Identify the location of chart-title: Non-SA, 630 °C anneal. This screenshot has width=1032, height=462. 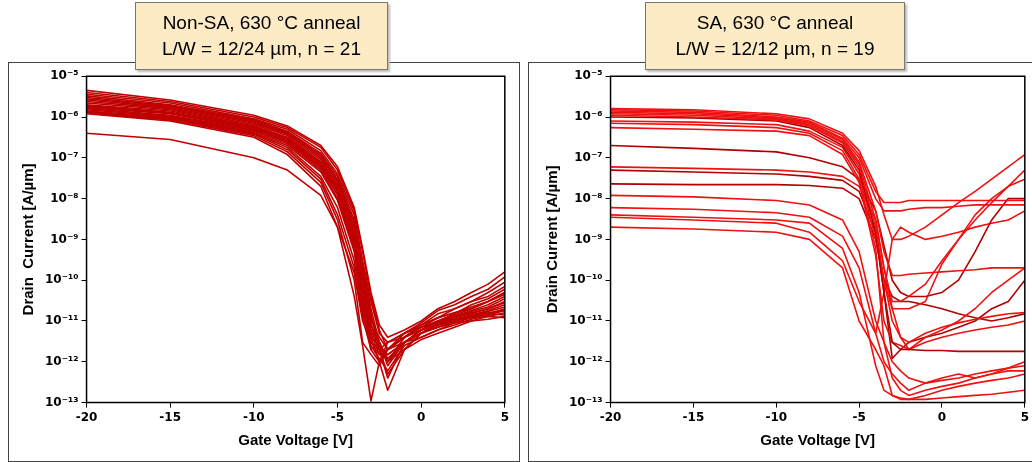
(261, 23).